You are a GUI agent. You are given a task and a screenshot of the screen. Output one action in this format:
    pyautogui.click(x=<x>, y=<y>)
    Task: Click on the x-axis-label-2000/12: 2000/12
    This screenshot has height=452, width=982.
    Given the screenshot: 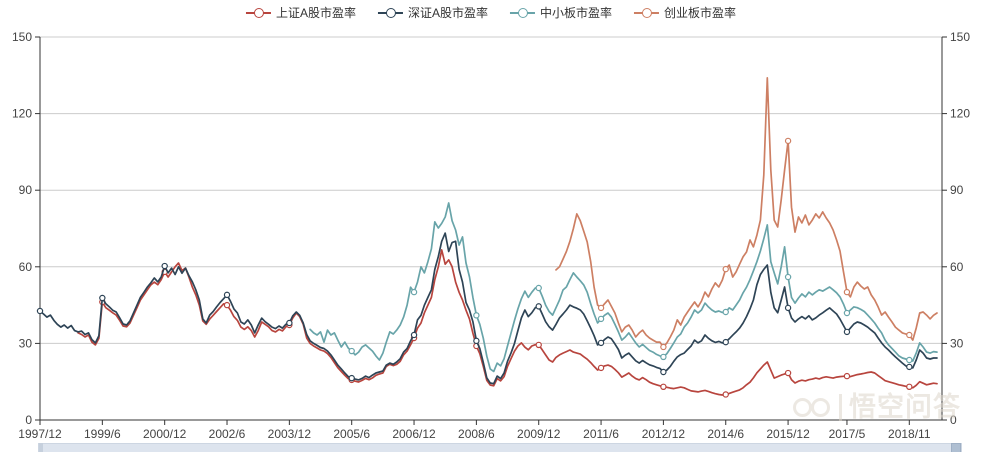 What is the action you would take?
    pyautogui.click(x=165, y=434)
    